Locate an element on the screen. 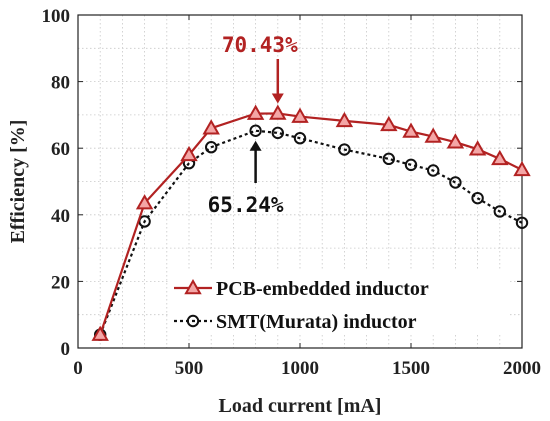 The width and height of the screenshot is (550, 421). x-tick-label: 1000 is located at coordinates (300, 368).